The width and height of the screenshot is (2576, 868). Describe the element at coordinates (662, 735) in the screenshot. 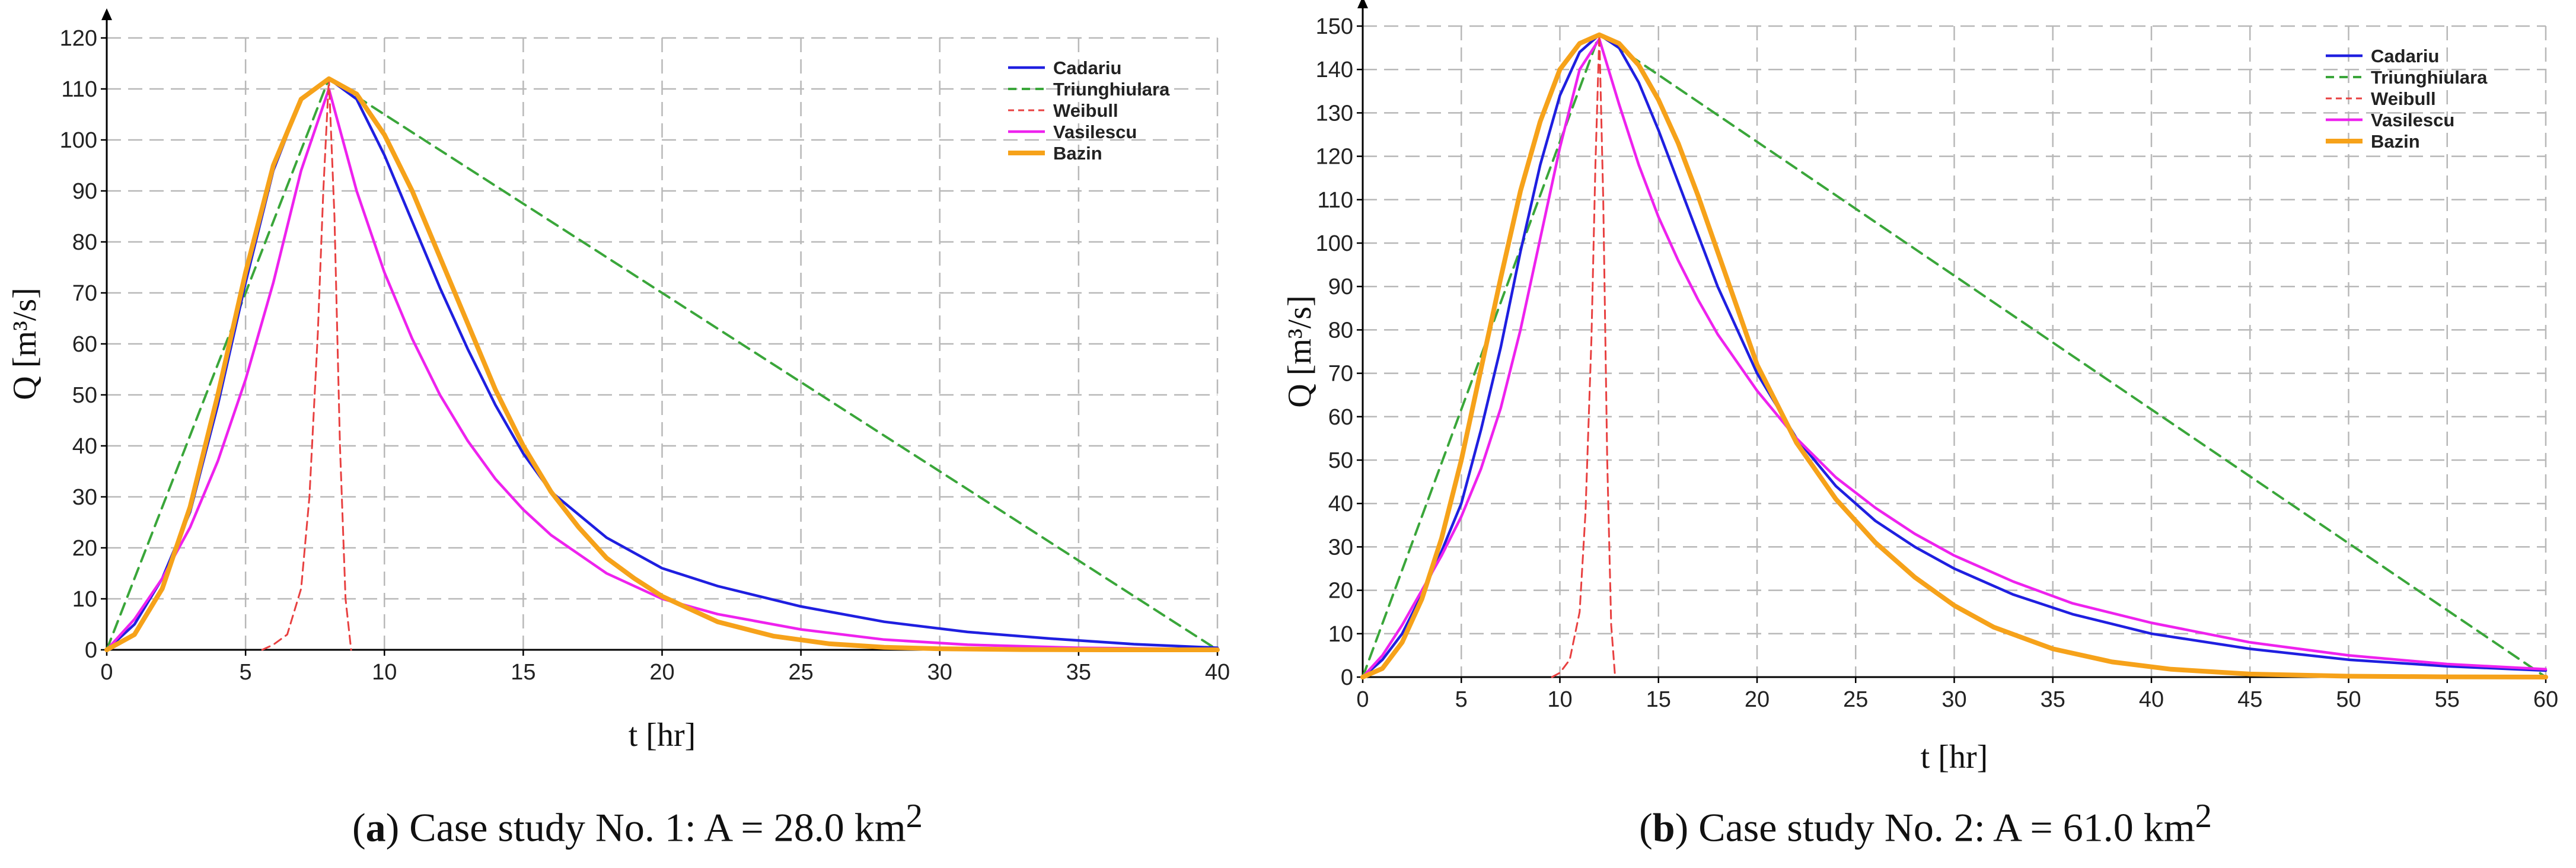

I see `c0-x-axis-title: t [hr]` at that location.